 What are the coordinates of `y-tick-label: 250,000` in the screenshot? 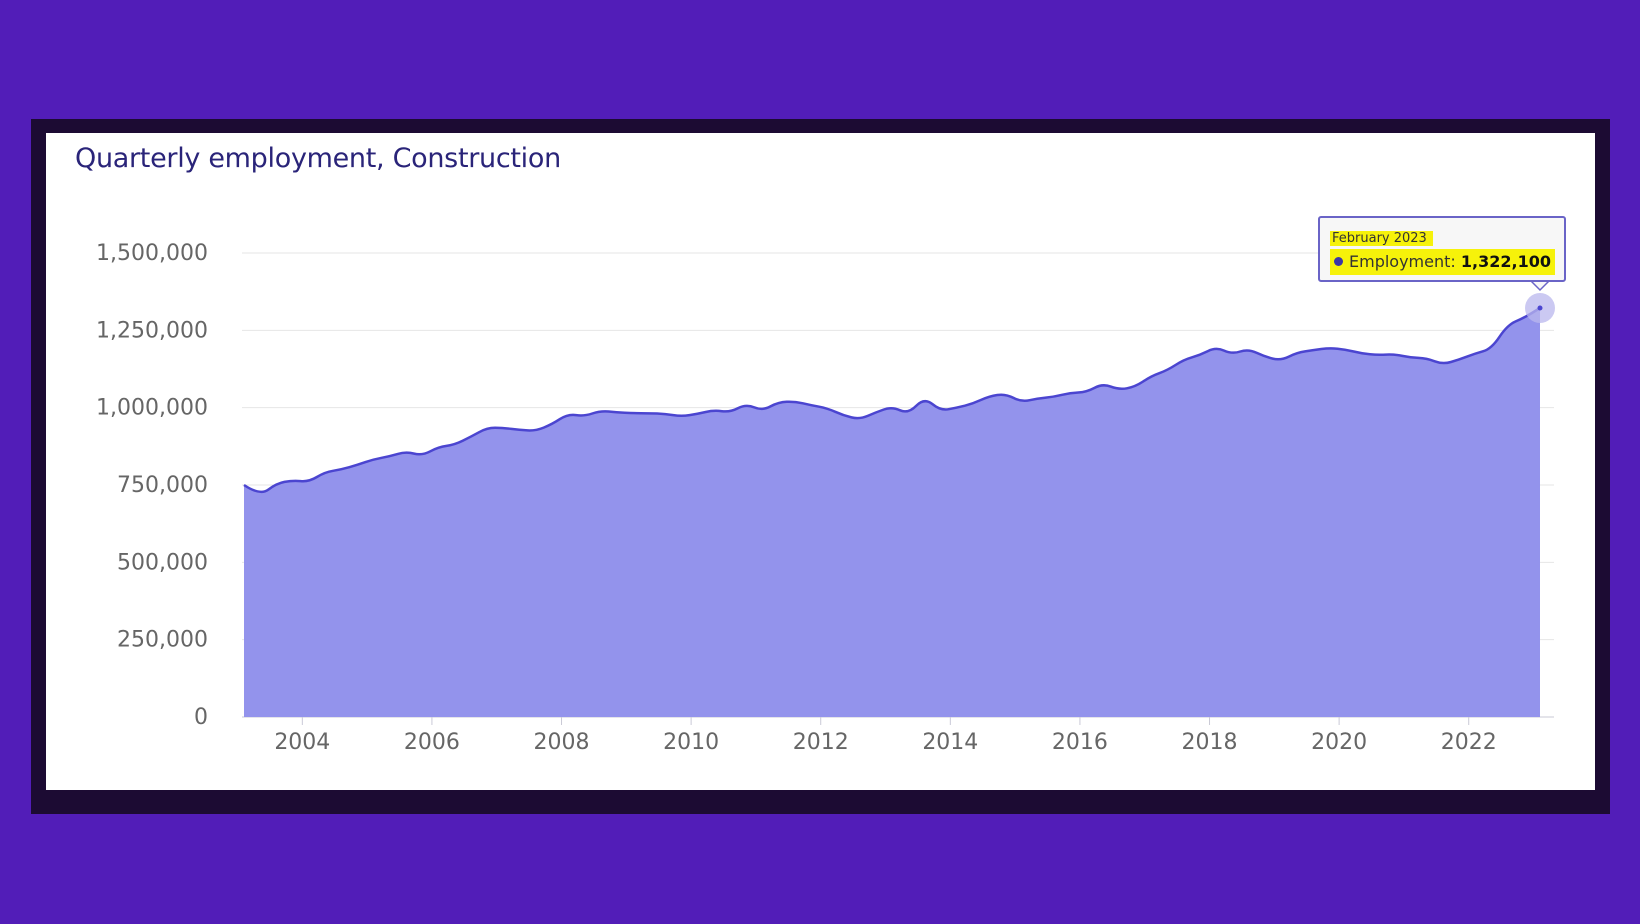 It's located at (162, 640).